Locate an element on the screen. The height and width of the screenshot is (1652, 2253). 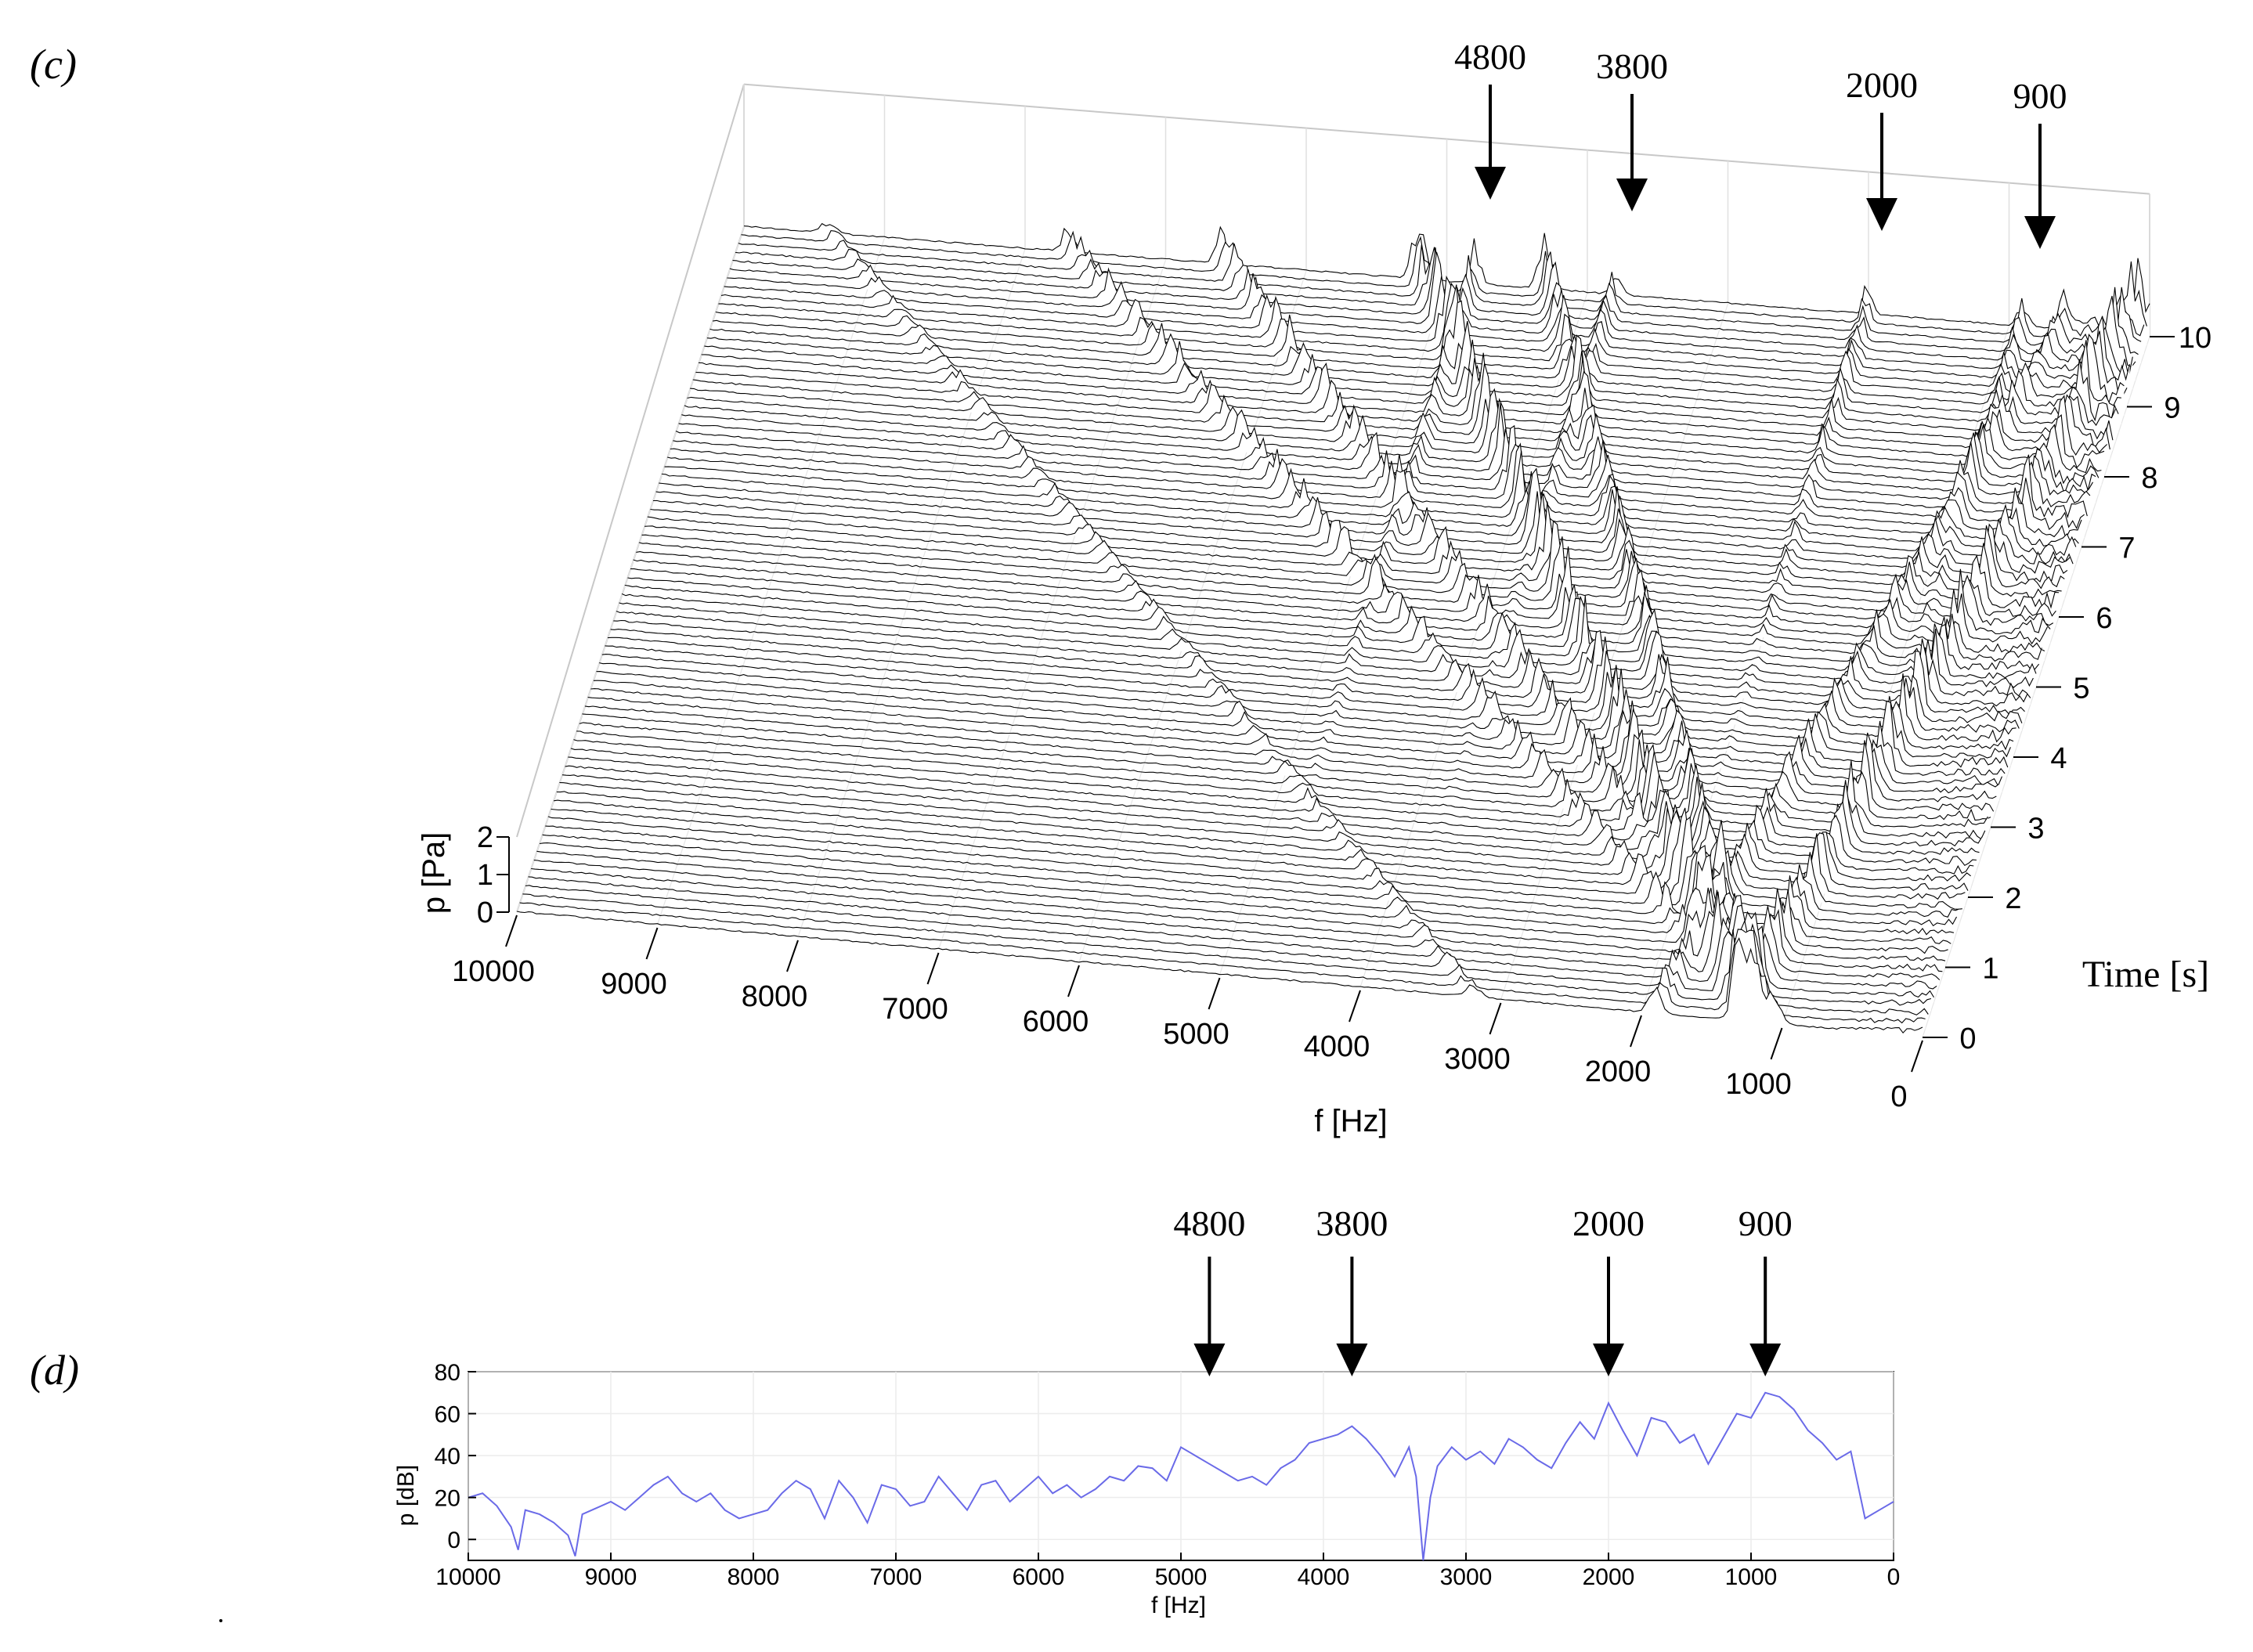
waterfall-p-tick-label: 0 is located at coordinates (485, 912).